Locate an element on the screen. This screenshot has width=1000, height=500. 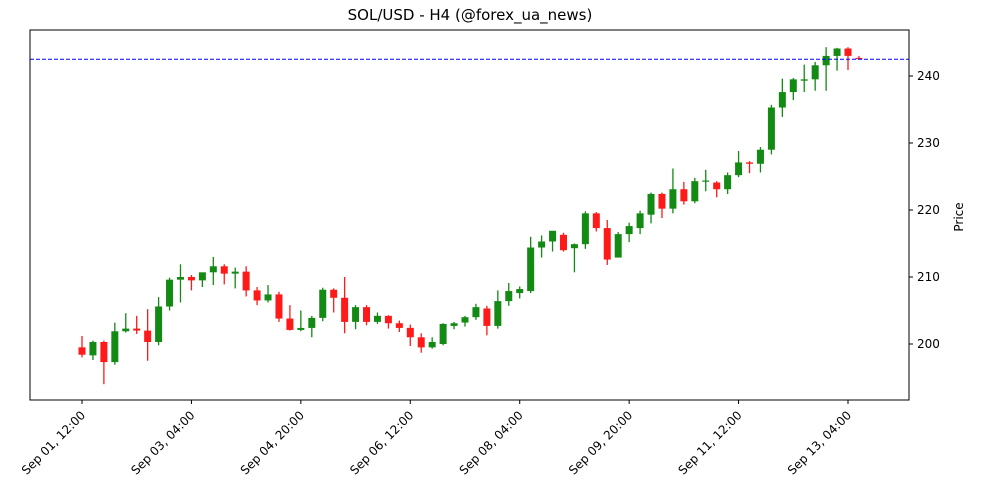
chart-title: SOL/USD - H4 (@forex_ua_news) is located at coordinates (470, 15).